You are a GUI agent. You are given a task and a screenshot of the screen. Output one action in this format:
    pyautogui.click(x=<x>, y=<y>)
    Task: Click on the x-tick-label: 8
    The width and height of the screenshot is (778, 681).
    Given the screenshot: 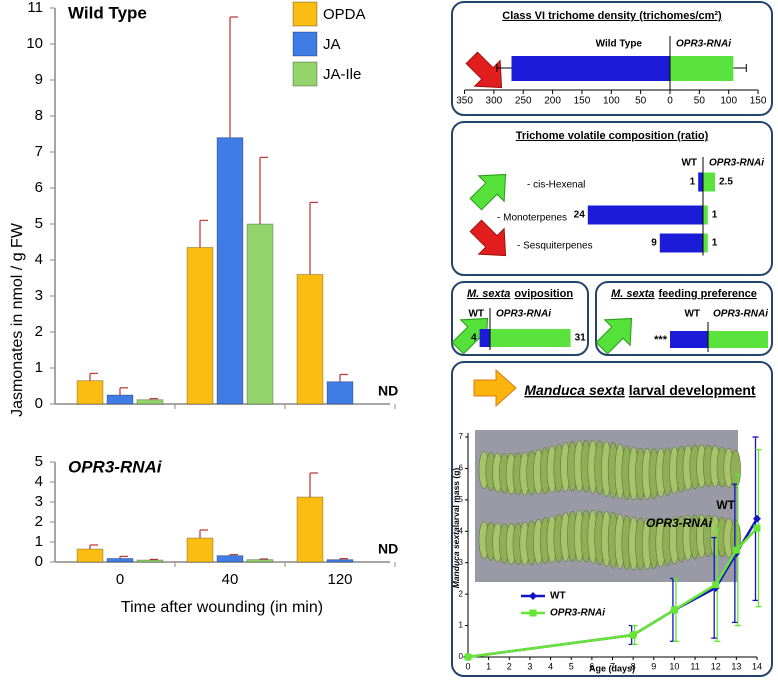 What is the action you would take?
    pyautogui.click(x=633, y=666)
    